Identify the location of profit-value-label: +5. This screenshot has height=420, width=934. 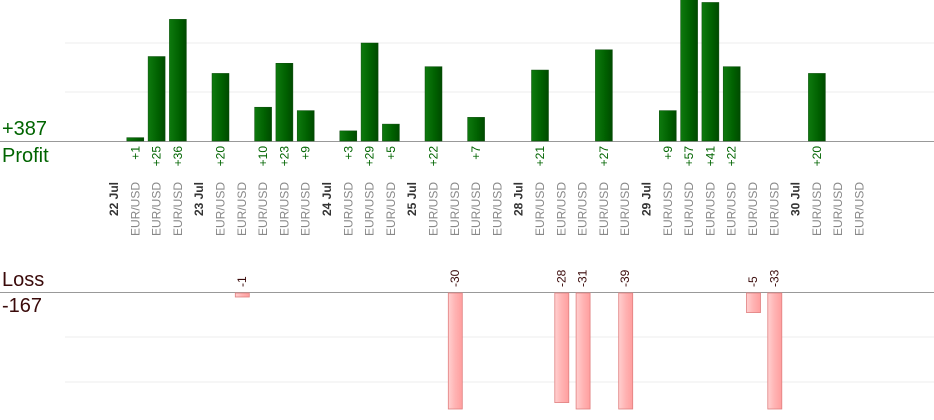
(391, 153).